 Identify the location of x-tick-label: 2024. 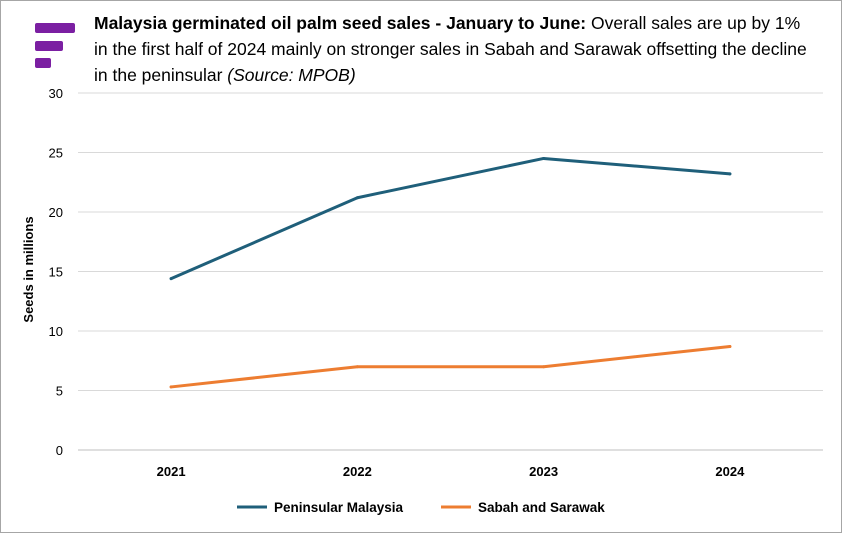
(730, 471).